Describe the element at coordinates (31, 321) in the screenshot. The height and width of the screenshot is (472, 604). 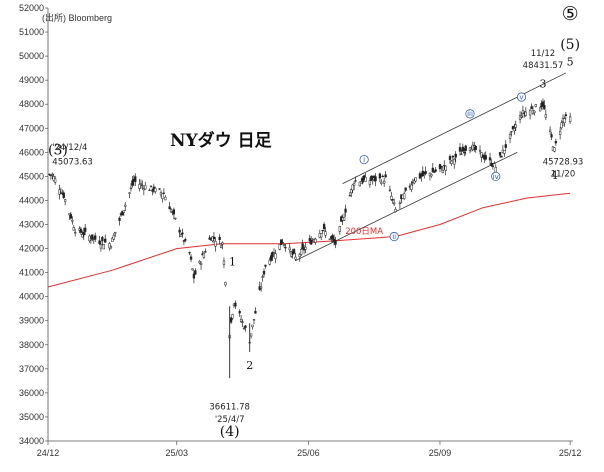
I see `y-tick-label: 39000` at that location.